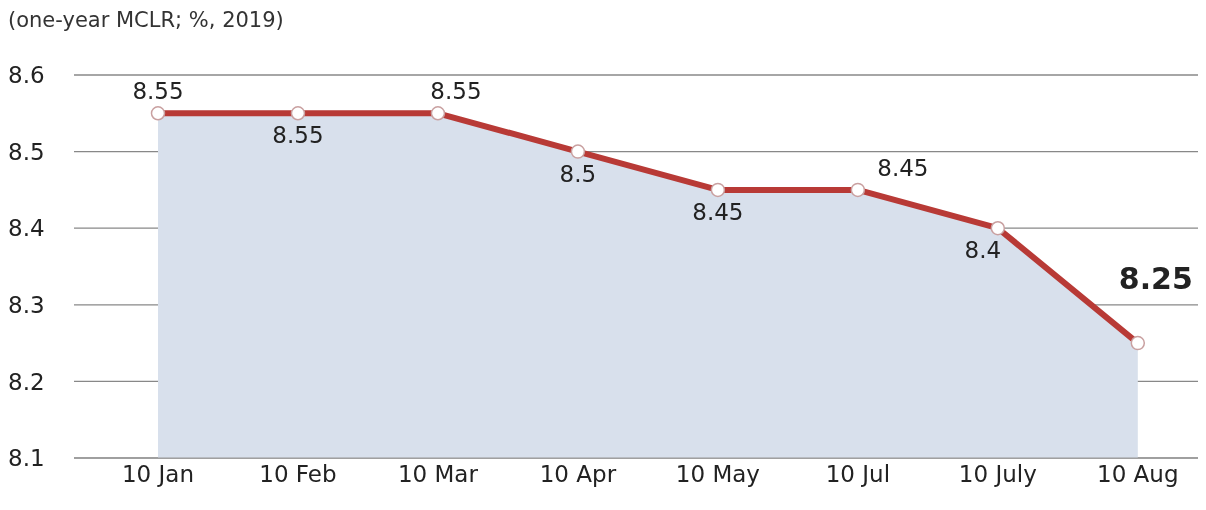 The image size is (1206, 510). What do you see at coordinates (1138, 474) in the screenshot?
I see `x-tick-label: 10 Aug` at bounding box center [1138, 474].